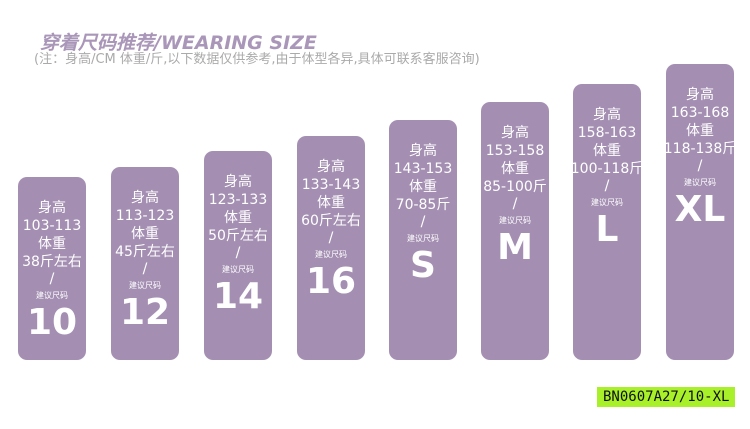 The height and width of the screenshot is (429, 750). What do you see at coordinates (238, 296) in the screenshot?
I see `size-value: 14` at bounding box center [238, 296].